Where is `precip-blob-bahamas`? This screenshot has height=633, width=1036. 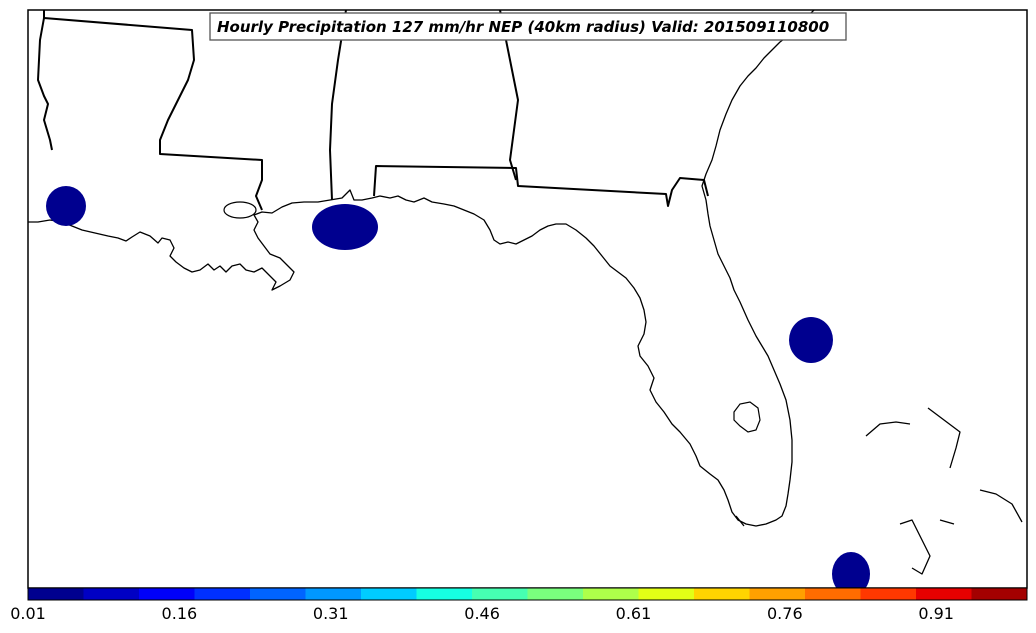
precip-blob-bahamas is located at coordinates (851, 570).